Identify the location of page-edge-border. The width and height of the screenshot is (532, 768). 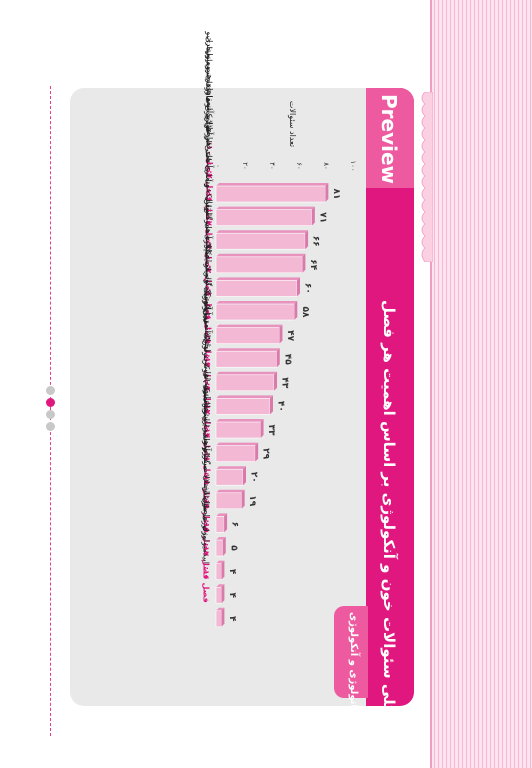
(431, 384).